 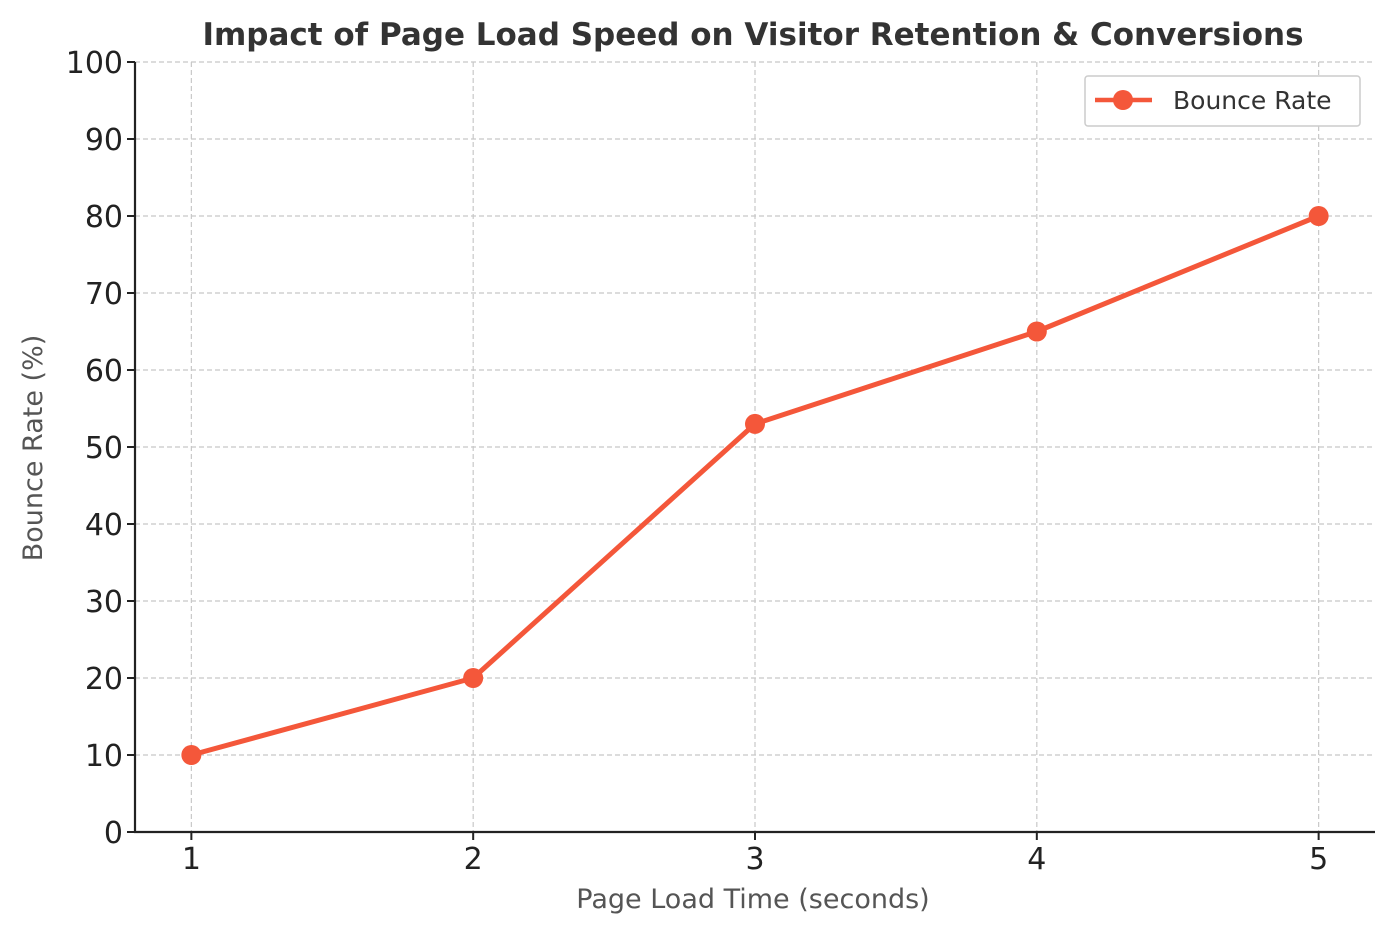 I want to click on x-tick-label: 1, so click(x=191, y=859).